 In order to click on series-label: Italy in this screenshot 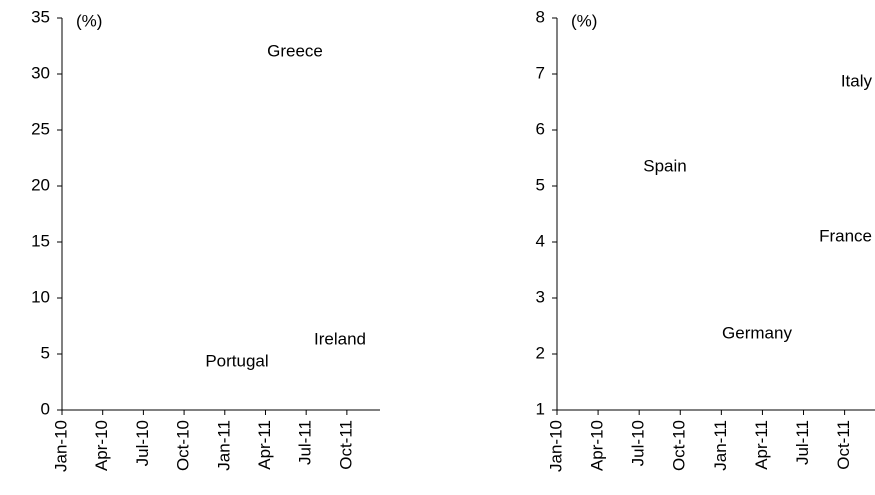, I will do `click(857, 80)`.